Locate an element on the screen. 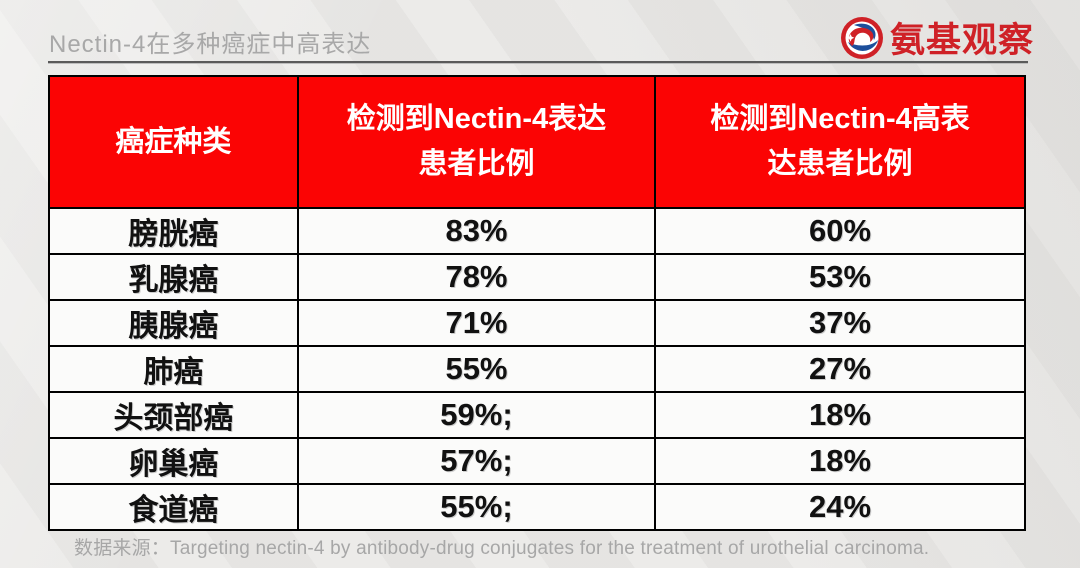 The width and height of the screenshot is (1080, 568). header-high-expression-ratio: 检测到Nectin-4高表达患者比例 is located at coordinates (840, 142).